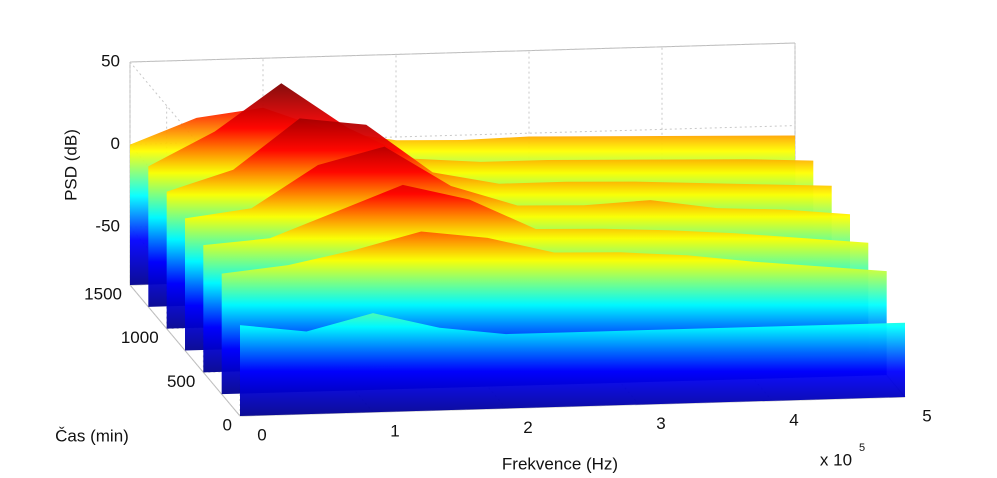 The height and width of the screenshot is (478, 997). Describe the element at coordinates (110, 60) in the screenshot. I see `z-tick-label: 50` at that location.